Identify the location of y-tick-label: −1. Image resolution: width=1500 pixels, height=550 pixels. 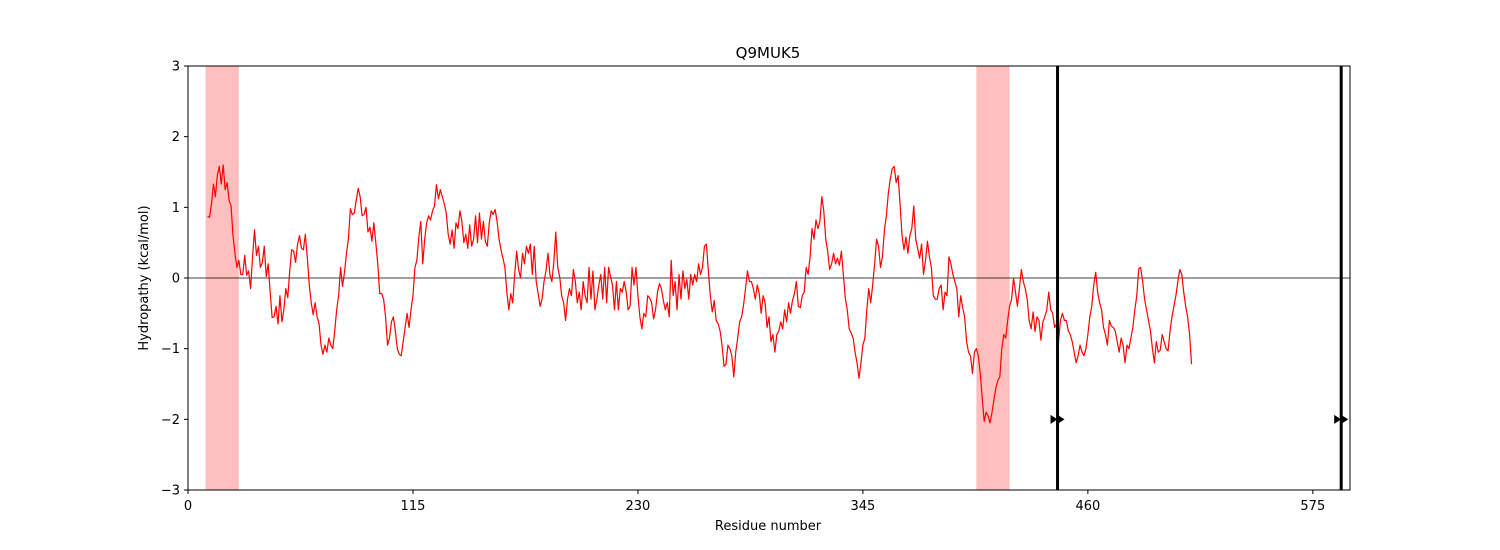
(170, 349).